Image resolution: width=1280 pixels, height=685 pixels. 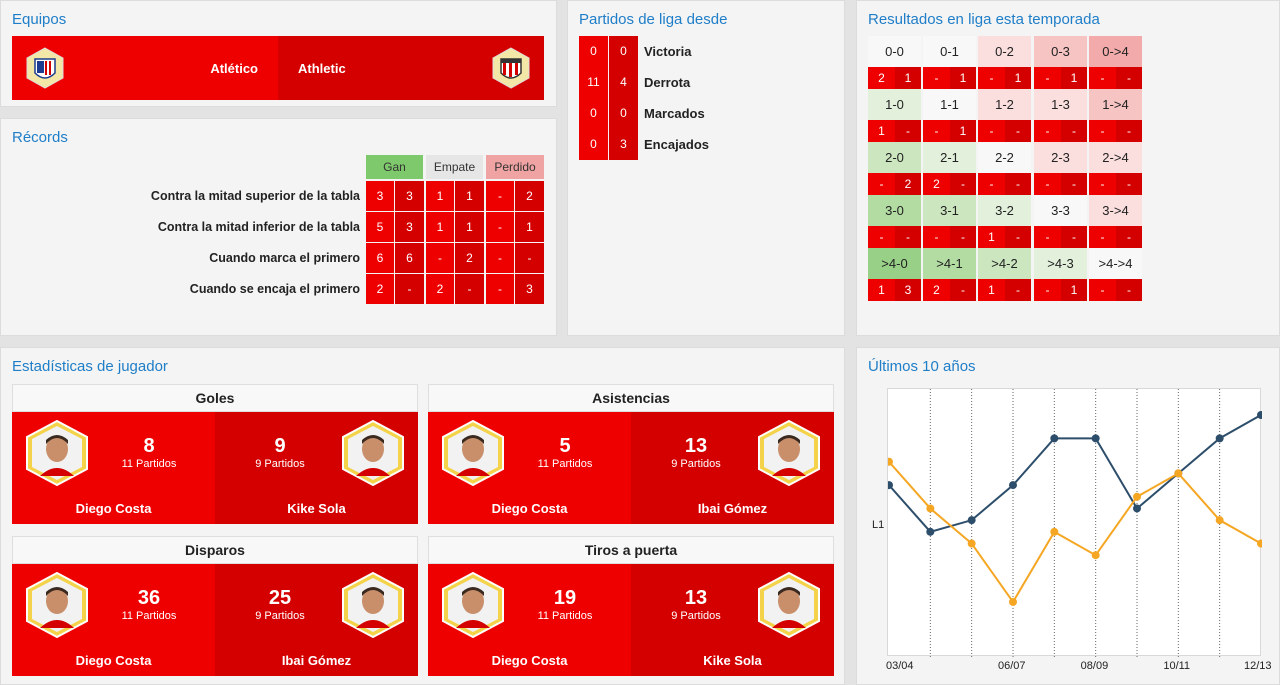 I want to click on stat-card-title: Tiros a puerta, so click(x=631, y=550).